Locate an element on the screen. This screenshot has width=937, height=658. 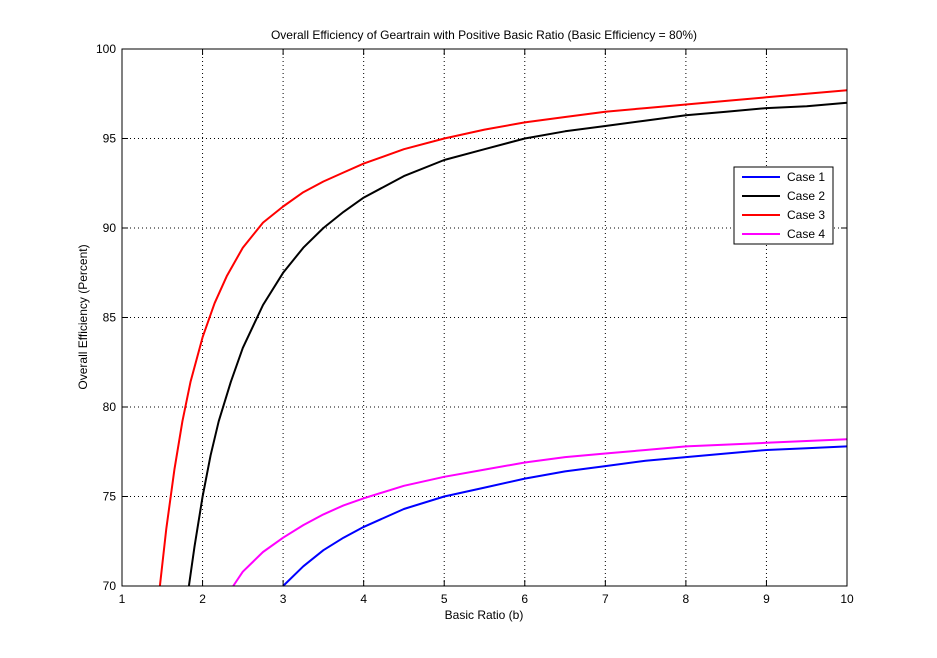
legend-label-case-2: Case 2 is located at coordinates (806, 196).